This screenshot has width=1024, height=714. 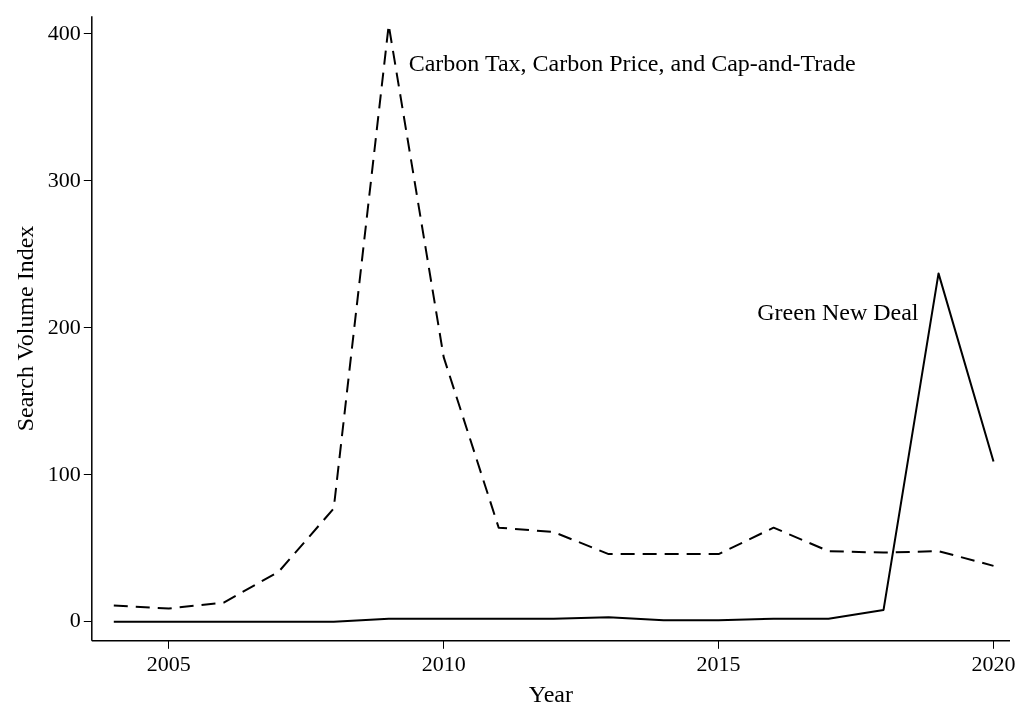 What do you see at coordinates (24, 328) in the screenshot?
I see `y-axis-title: Search Volume Index` at bounding box center [24, 328].